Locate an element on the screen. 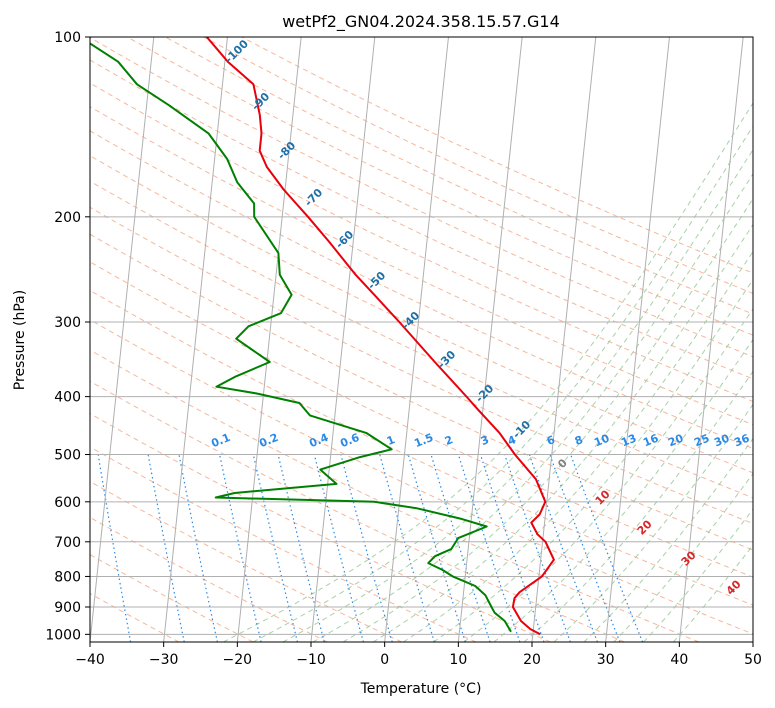  y-axis-label: Pressure (hPa) is located at coordinates (20, 340).